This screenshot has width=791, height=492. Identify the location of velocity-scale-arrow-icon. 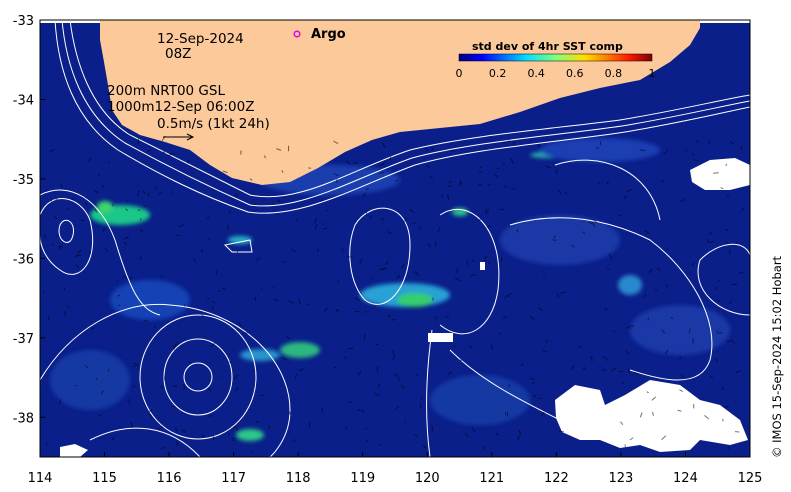
(179, 137).